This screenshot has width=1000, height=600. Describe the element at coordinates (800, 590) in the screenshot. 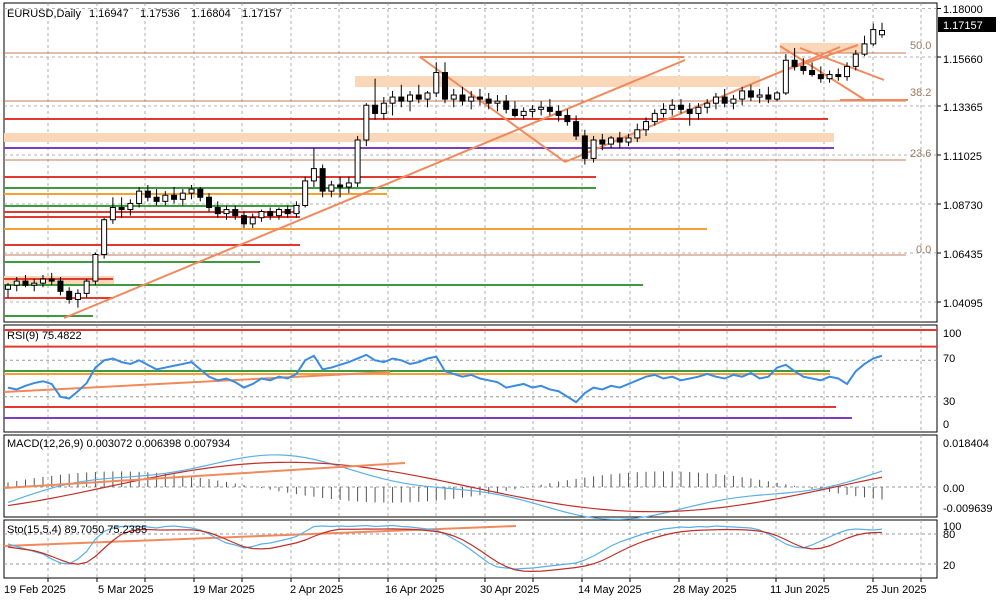

I see `x-label-9: 11 Jun 2025` at that location.